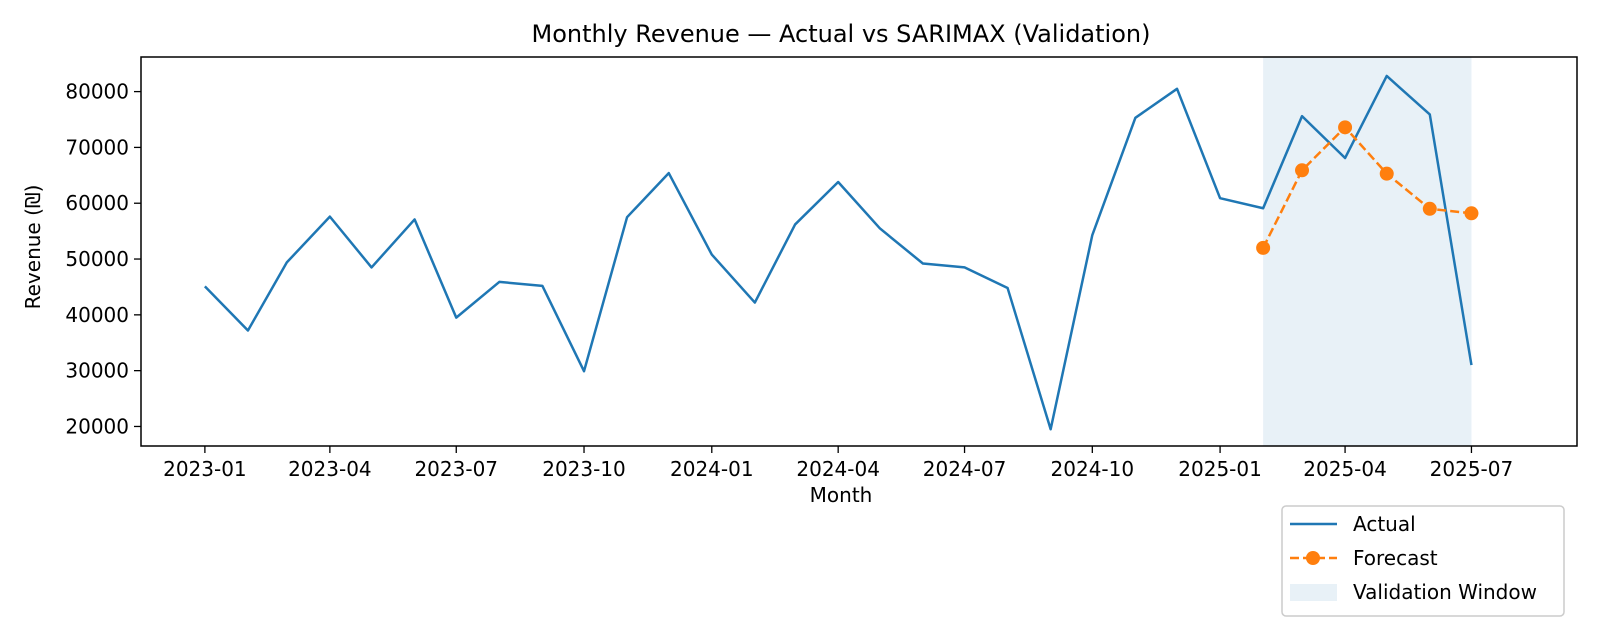  What do you see at coordinates (97, 315) in the screenshot?
I see `y-tick-label: 40000` at bounding box center [97, 315].